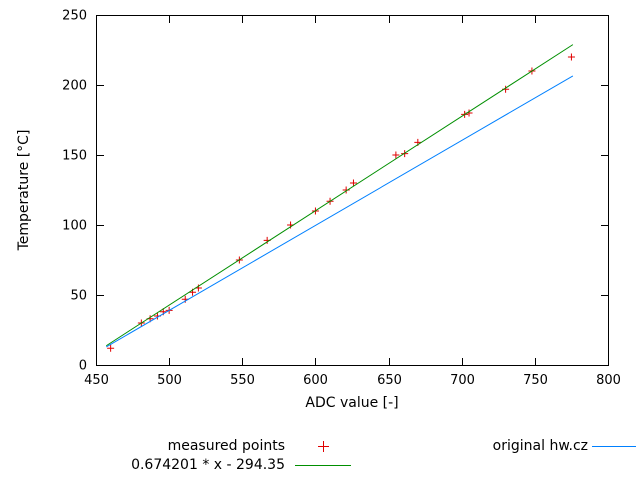 The height and width of the screenshot is (480, 640). I want to click on y-tick-label: 50, so click(78, 296).